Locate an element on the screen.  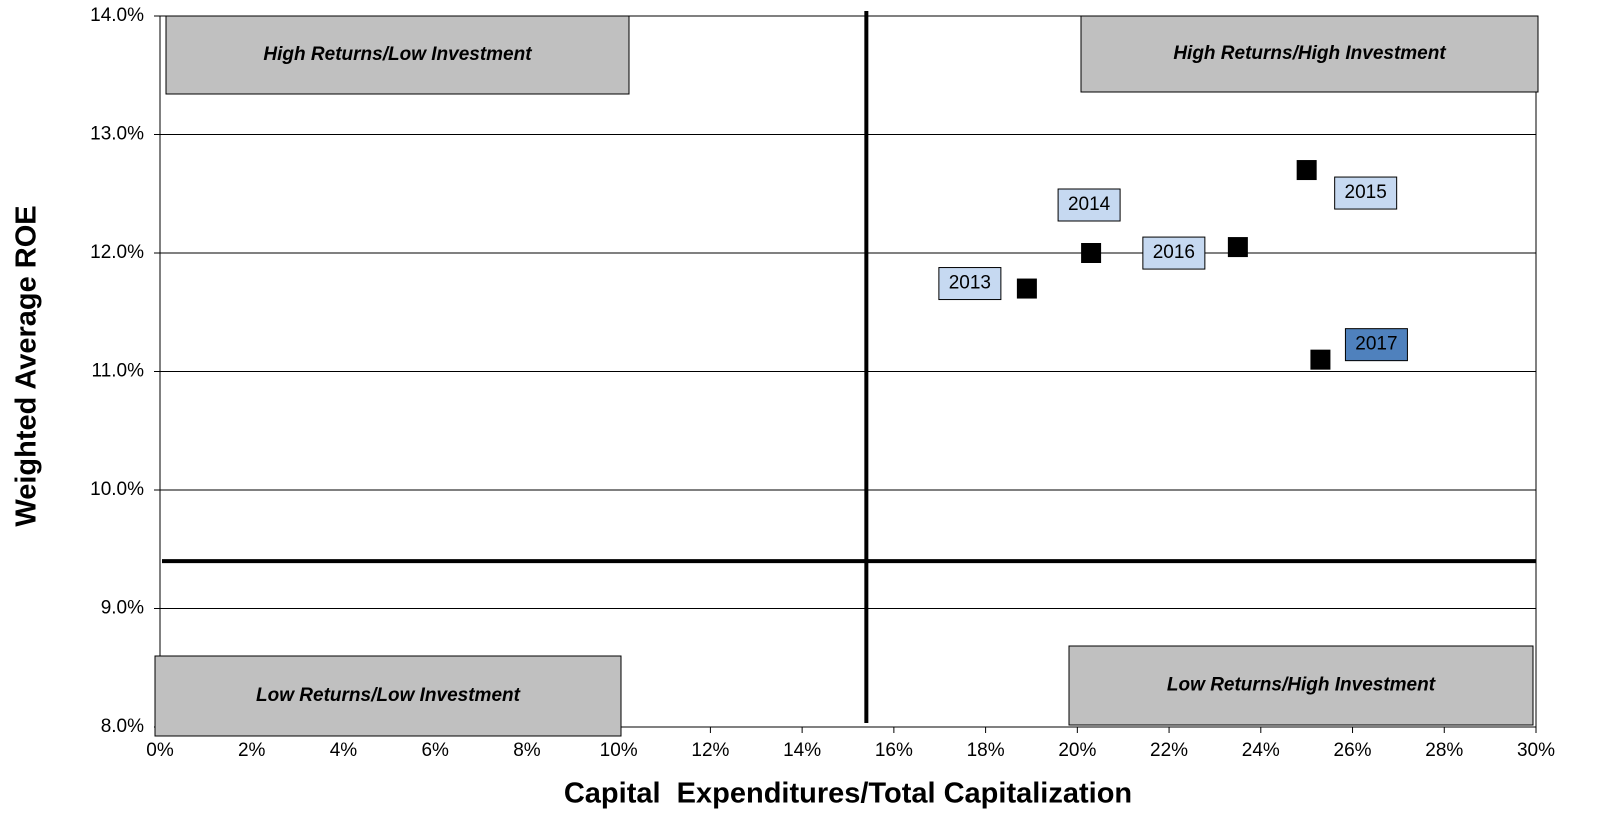
point-label: 2017 is located at coordinates (1376, 344).